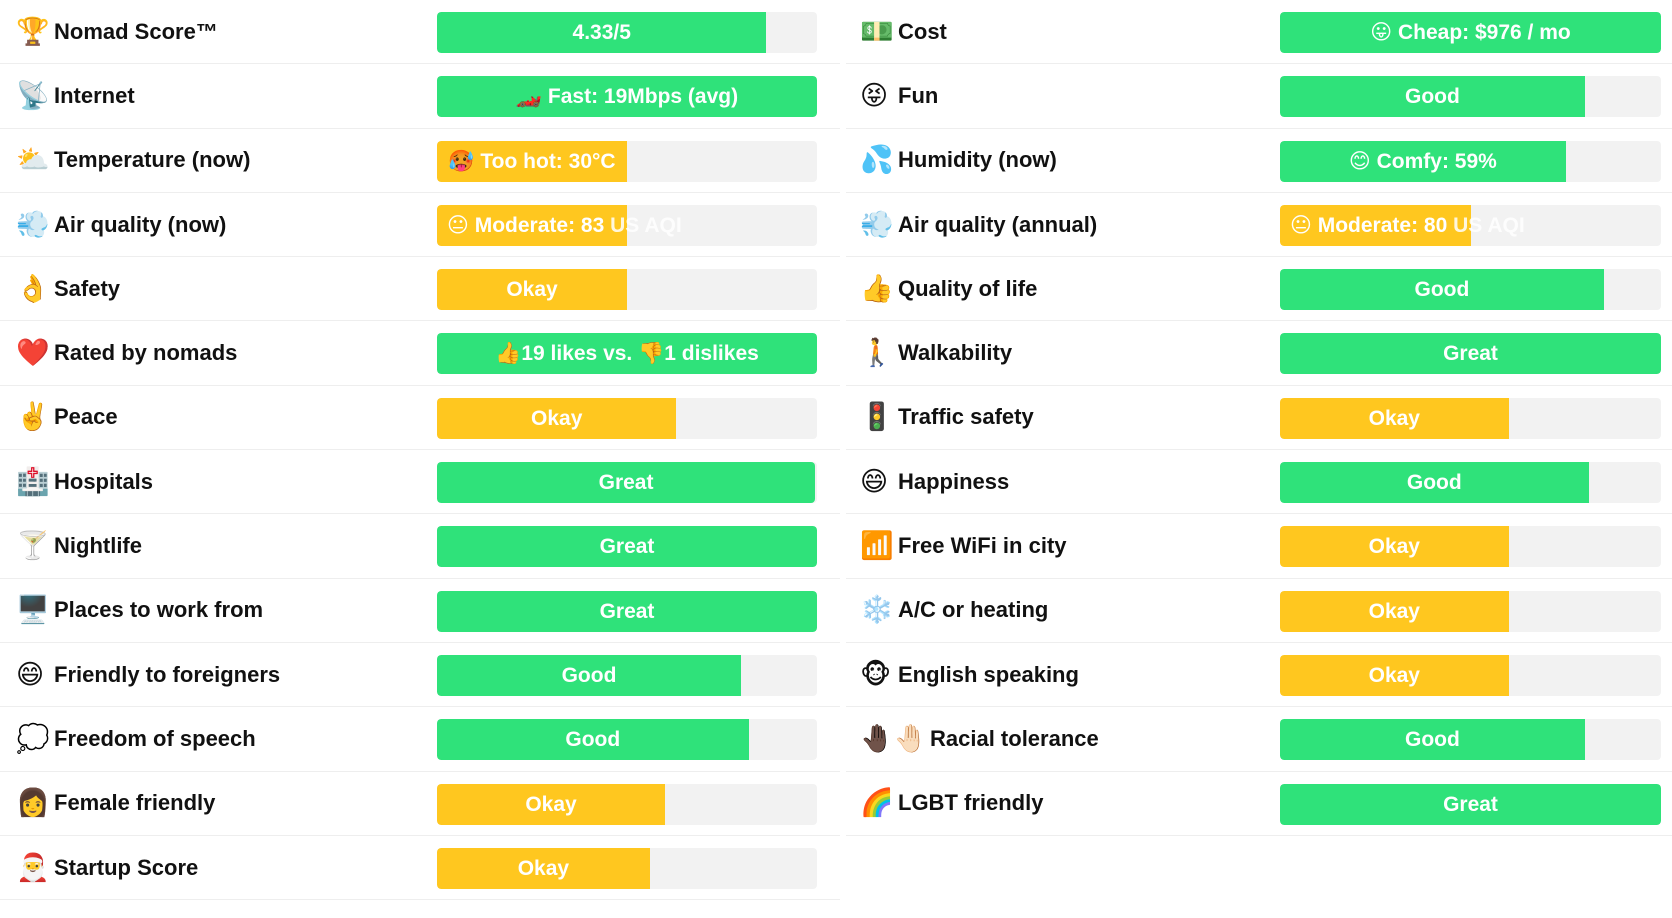  What do you see at coordinates (918, 95) in the screenshot?
I see `score-label: Fun` at bounding box center [918, 95].